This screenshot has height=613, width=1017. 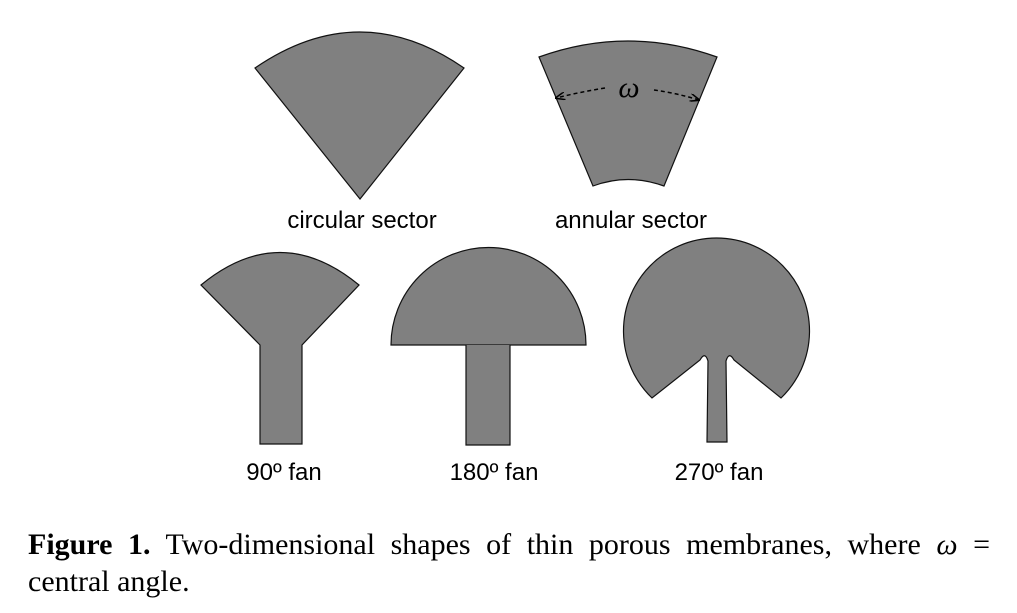 What do you see at coordinates (361, 220) in the screenshot?
I see `circular-sector-label: circular sector` at bounding box center [361, 220].